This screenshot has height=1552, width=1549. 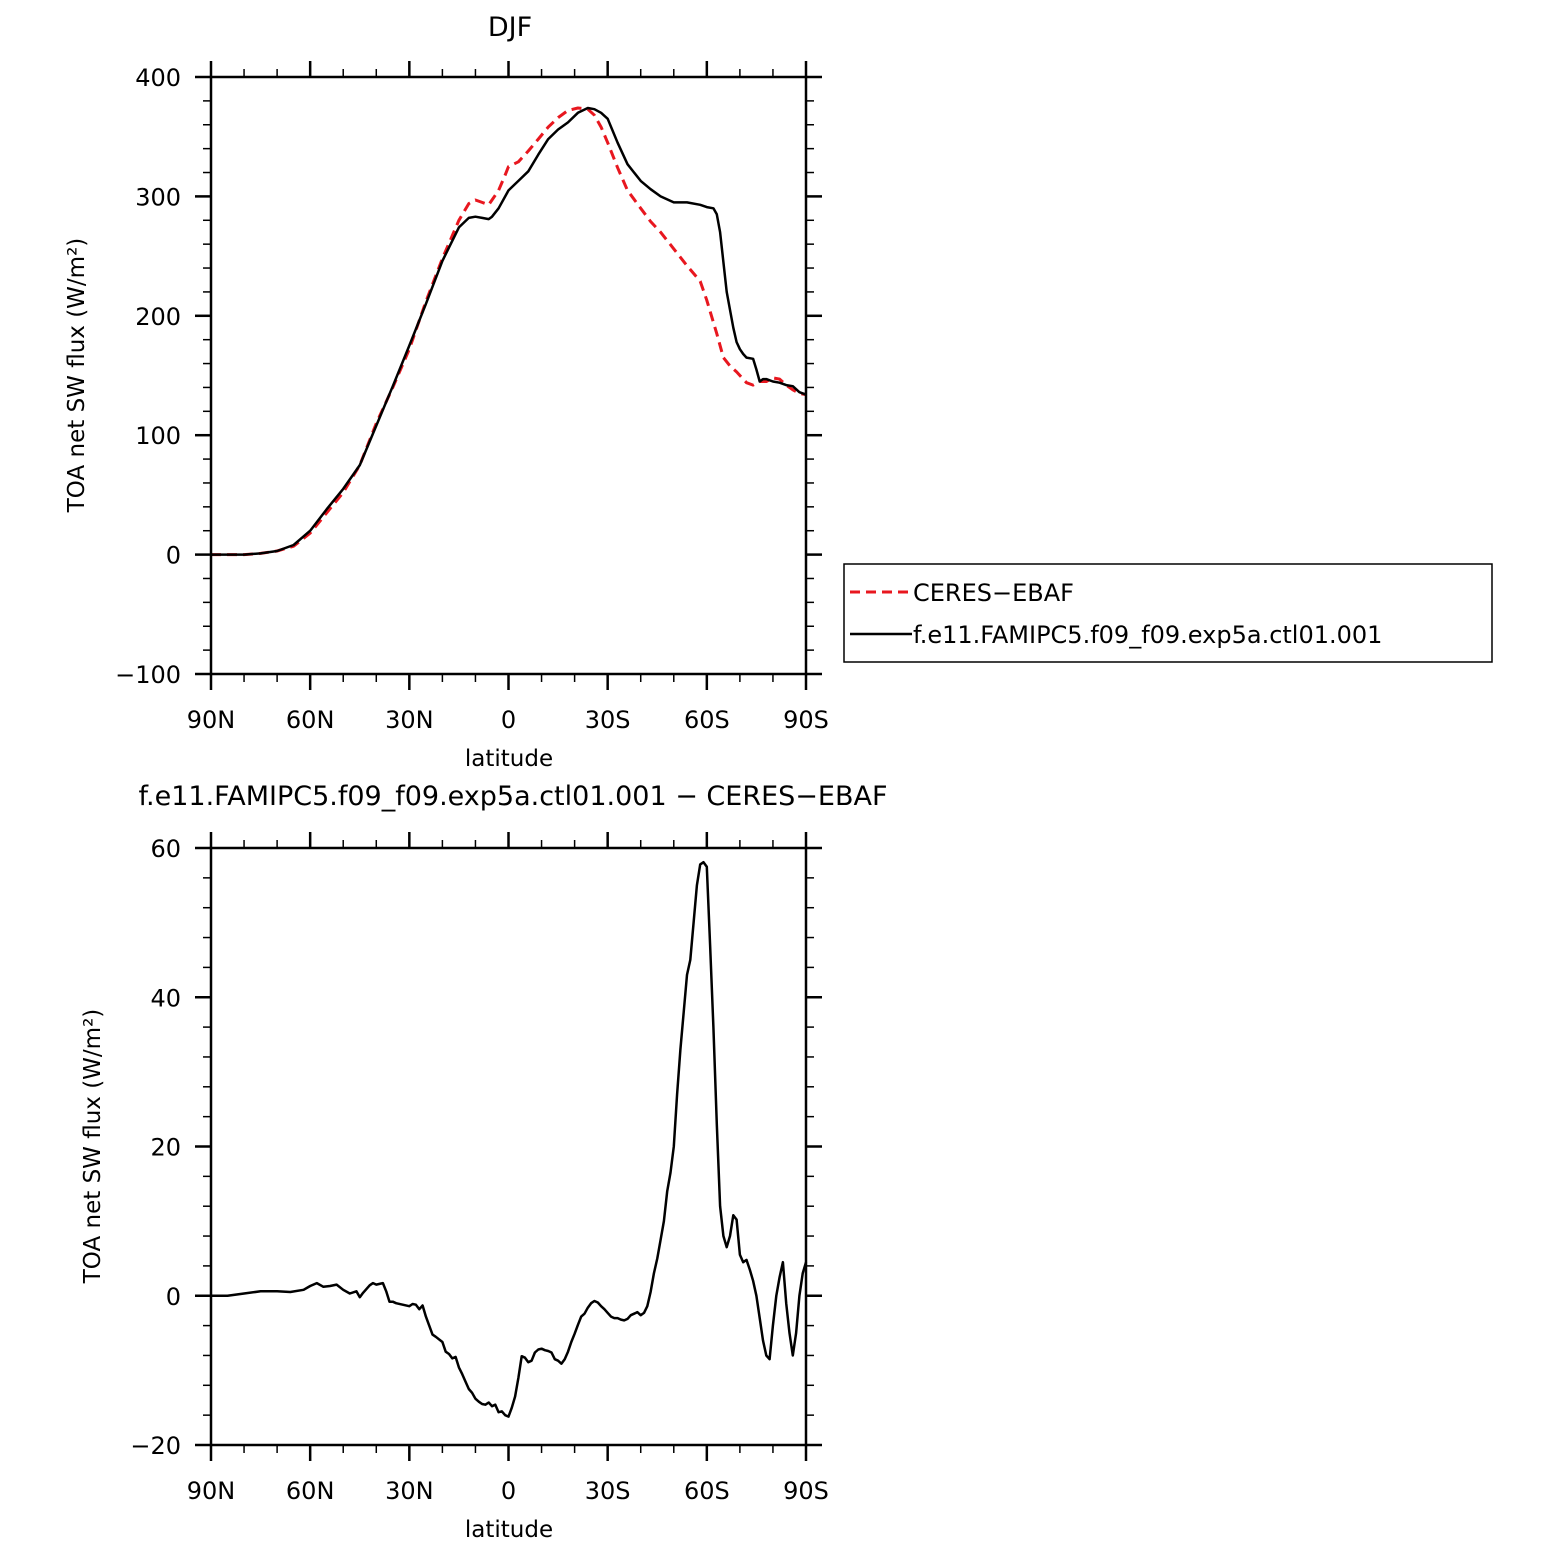 What do you see at coordinates (165, 998) in the screenshot?
I see `y-tick-label: 40` at bounding box center [165, 998].